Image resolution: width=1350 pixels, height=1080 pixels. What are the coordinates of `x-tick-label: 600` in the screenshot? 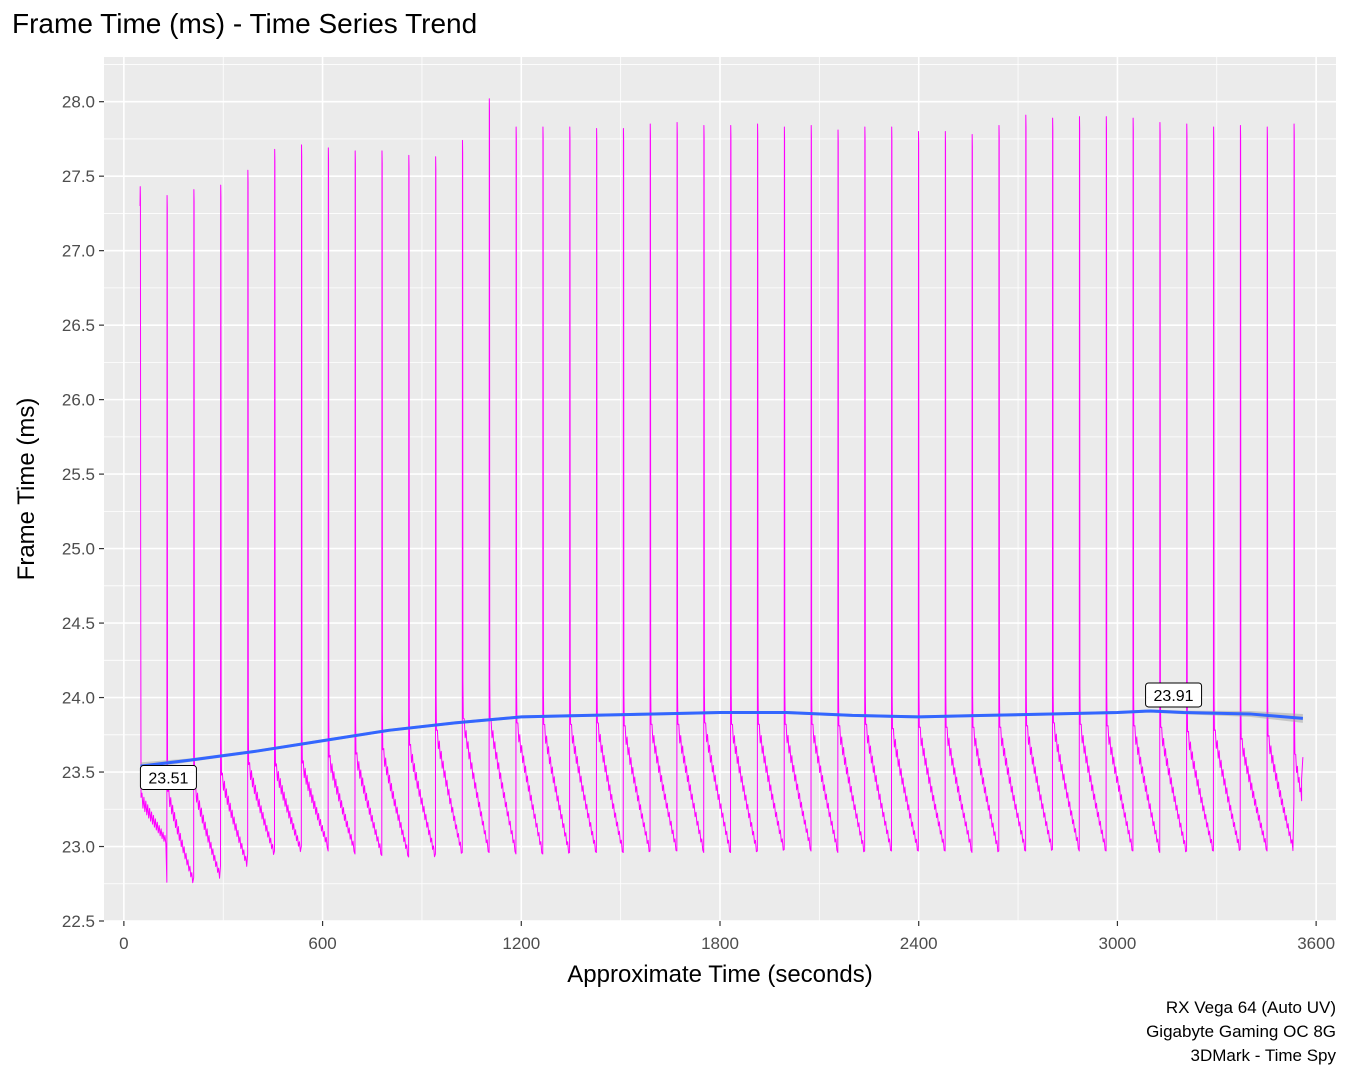 It's located at (322, 943).